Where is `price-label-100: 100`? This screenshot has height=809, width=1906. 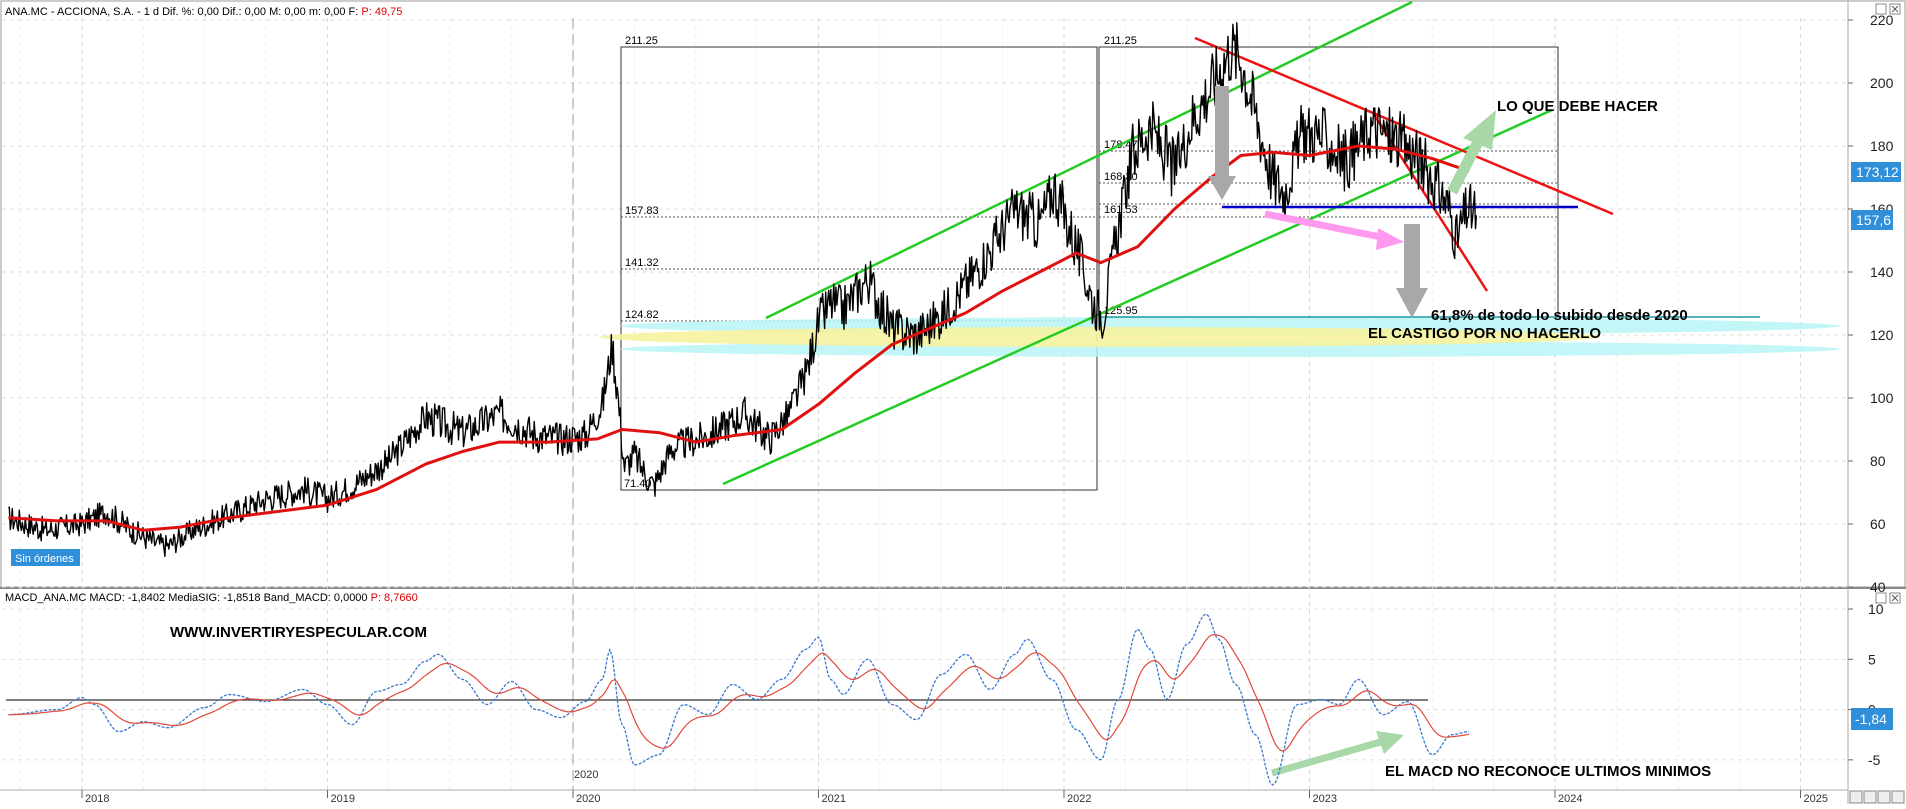
price-label-100: 100 is located at coordinates (1882, 398).